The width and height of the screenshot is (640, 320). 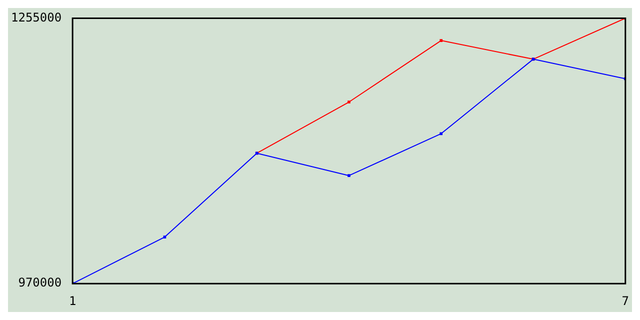 I want to click on y-tick-label: 1255000, so click(x=36, y=17).